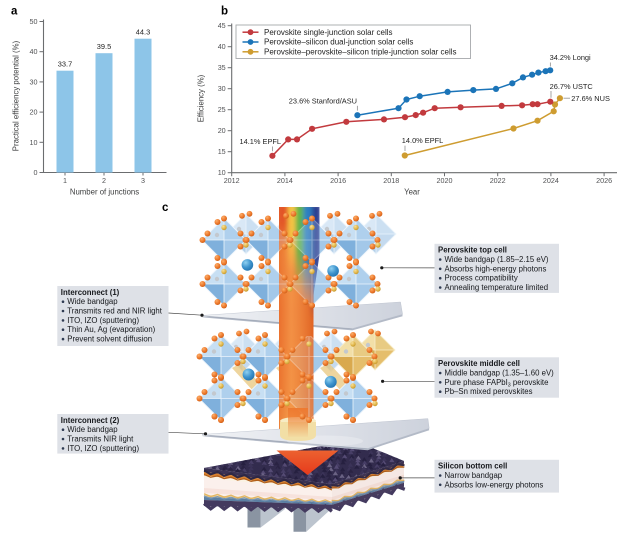 The height and width of the screenshot is (535, 627). I want to click on svg-text: Transmits NIR light, so click(100, 439).